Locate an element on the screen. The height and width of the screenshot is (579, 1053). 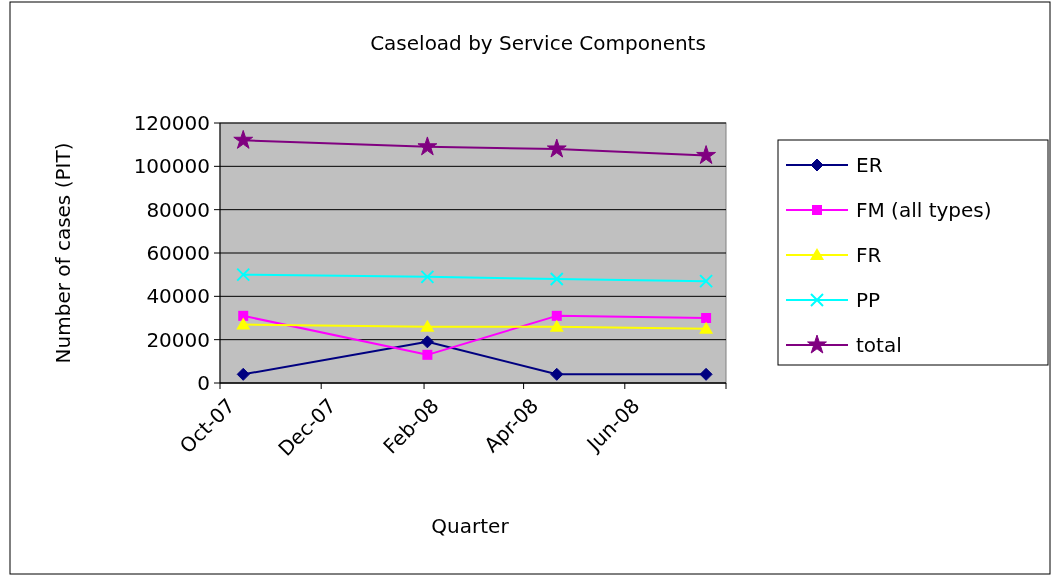
legend-label: PP is located at coordinates (868, 300).